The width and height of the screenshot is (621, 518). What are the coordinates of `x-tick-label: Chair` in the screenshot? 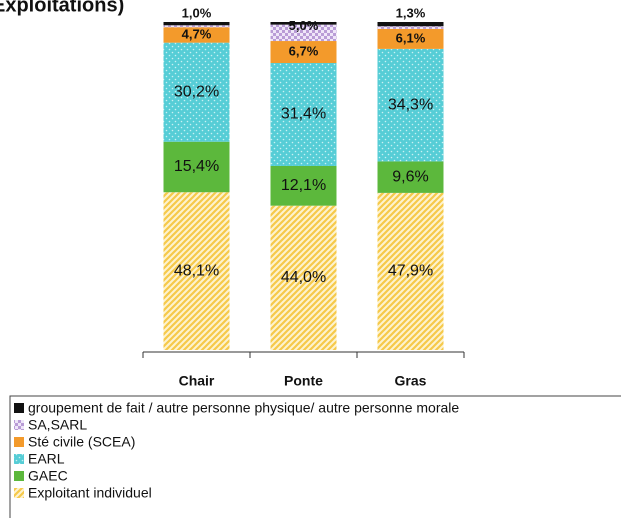 It's located at (197, 381).